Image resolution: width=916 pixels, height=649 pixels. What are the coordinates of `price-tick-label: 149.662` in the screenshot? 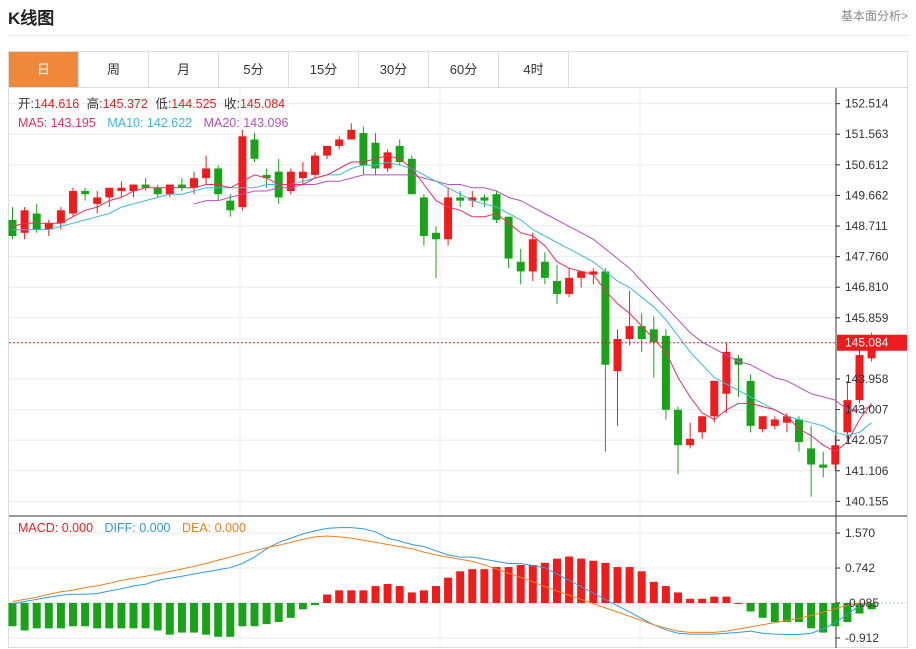 It's located at (867, 195).